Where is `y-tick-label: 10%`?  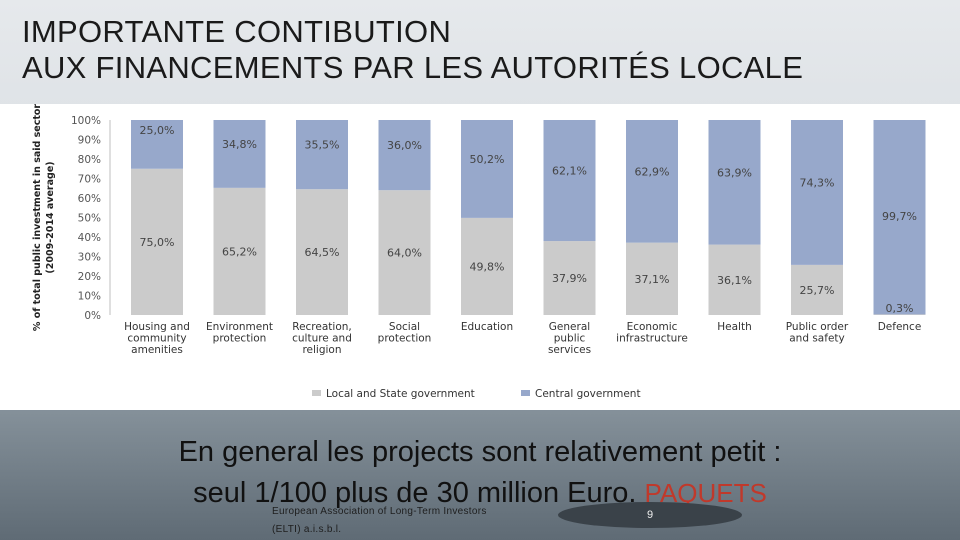
y-tick-label: 10% is located at coordinates (89, 297).